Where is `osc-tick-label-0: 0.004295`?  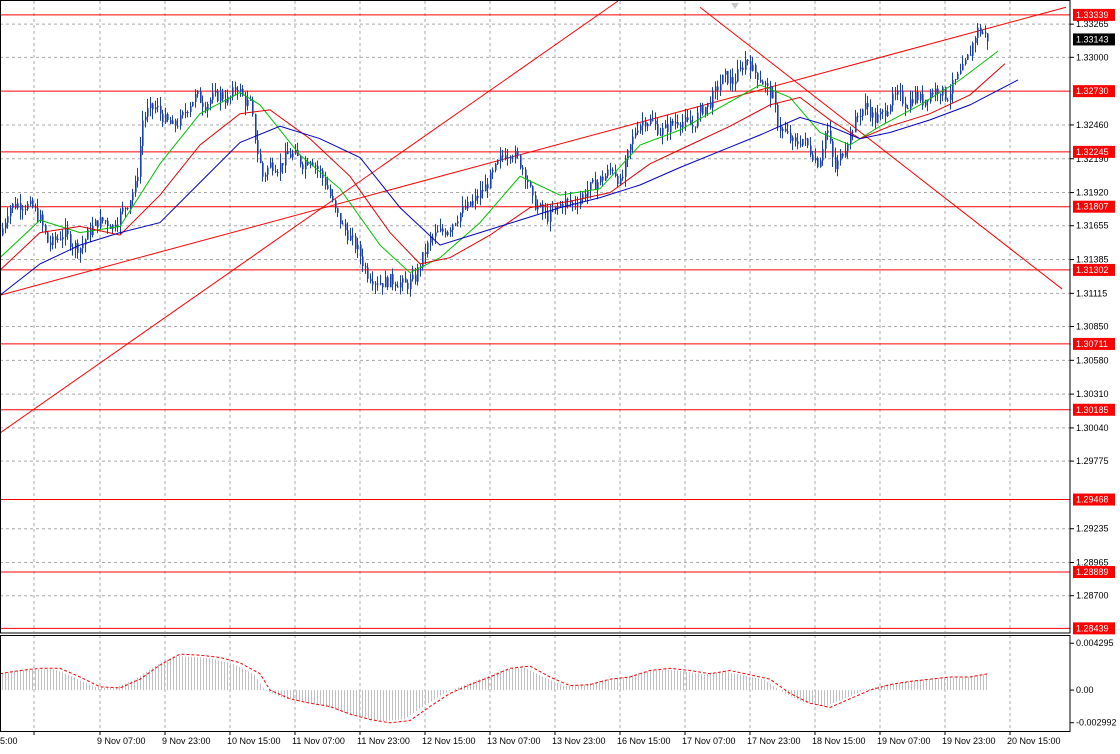 osc-tick-label-0: 0.004295 is located at coordinates (1095, 643).